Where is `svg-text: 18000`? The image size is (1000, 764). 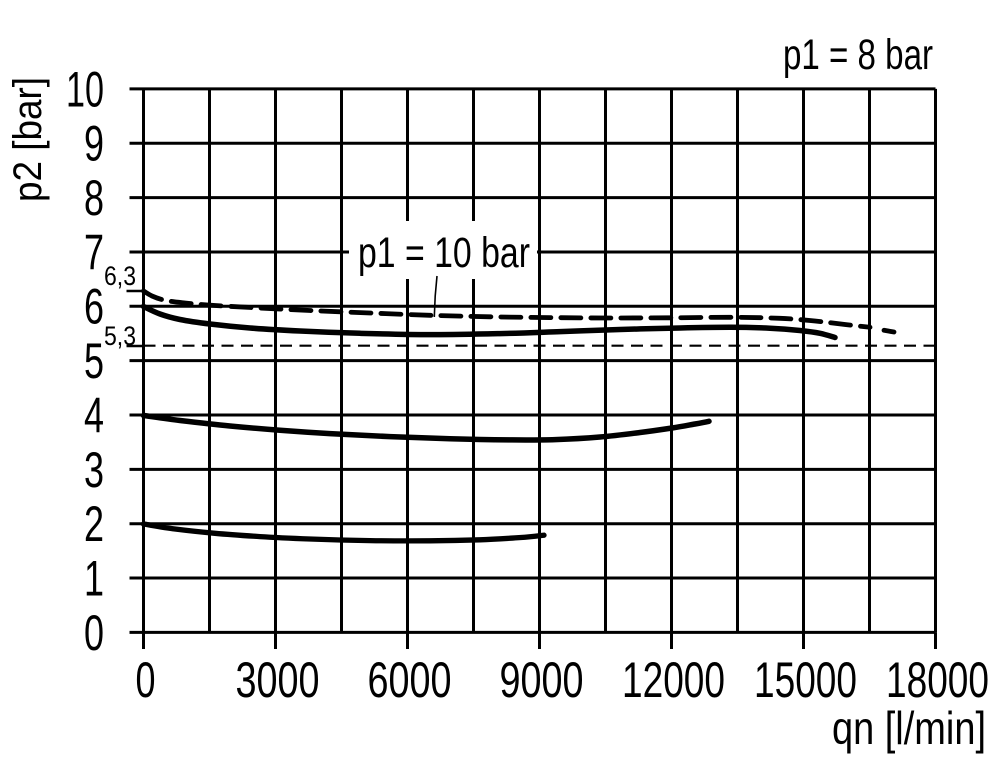 svg-text: 18000 is located at coordinates (937, 680).